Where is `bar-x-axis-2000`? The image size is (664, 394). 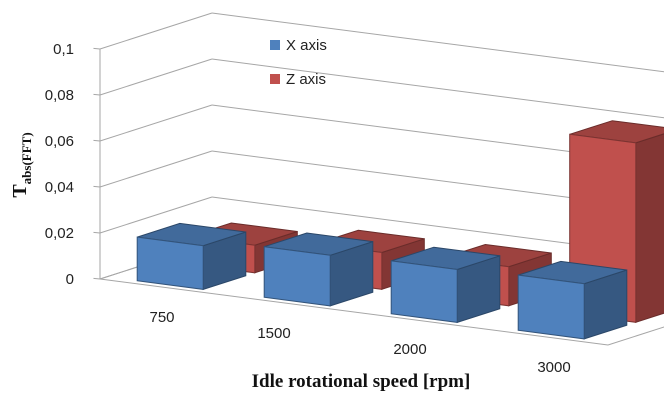
bar-x-axis-2000 is located at coordinates (445, 285).